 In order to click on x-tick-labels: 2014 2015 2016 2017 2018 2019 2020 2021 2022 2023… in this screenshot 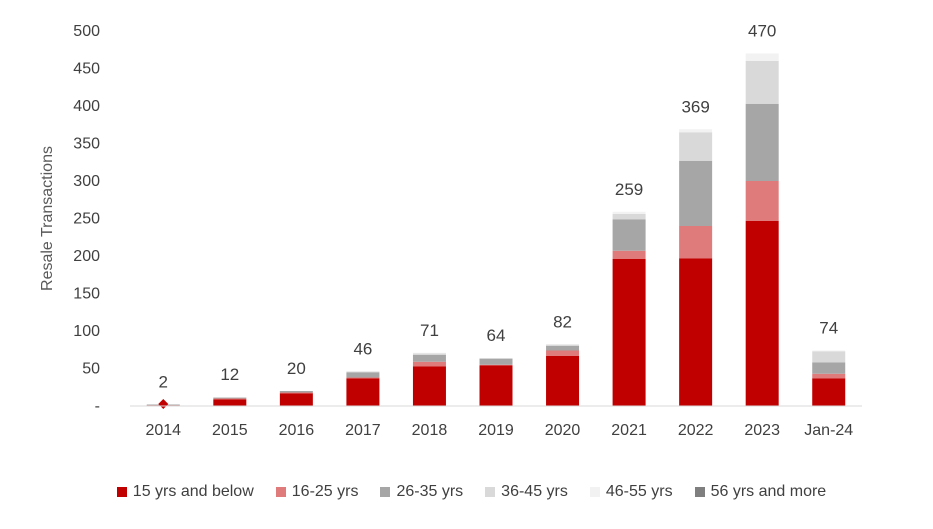, I will do `click(499, 430)`.